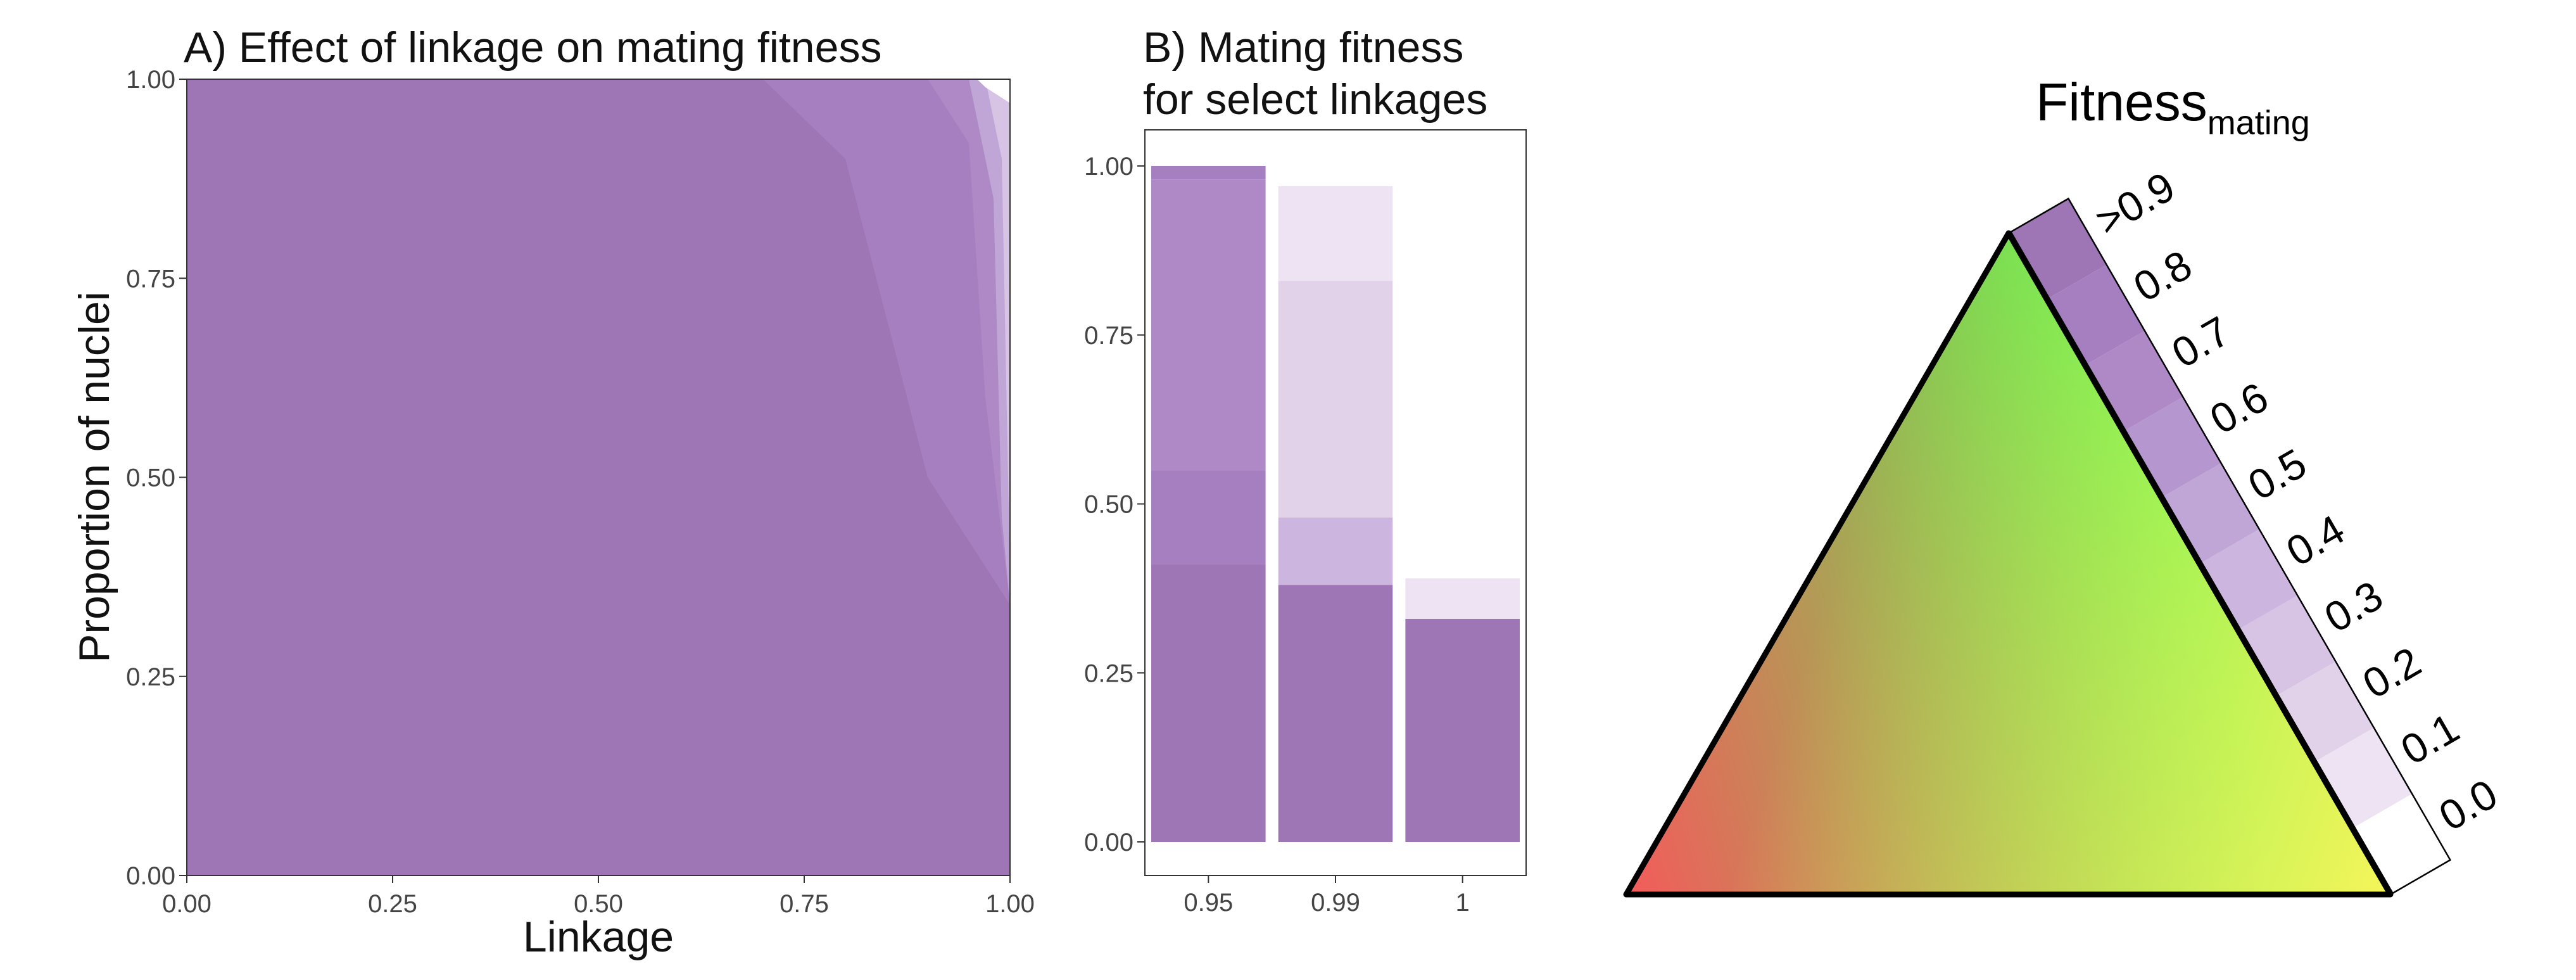  I want to click on panel-b-title-line-2: for select linkages, so click(1315, 99).